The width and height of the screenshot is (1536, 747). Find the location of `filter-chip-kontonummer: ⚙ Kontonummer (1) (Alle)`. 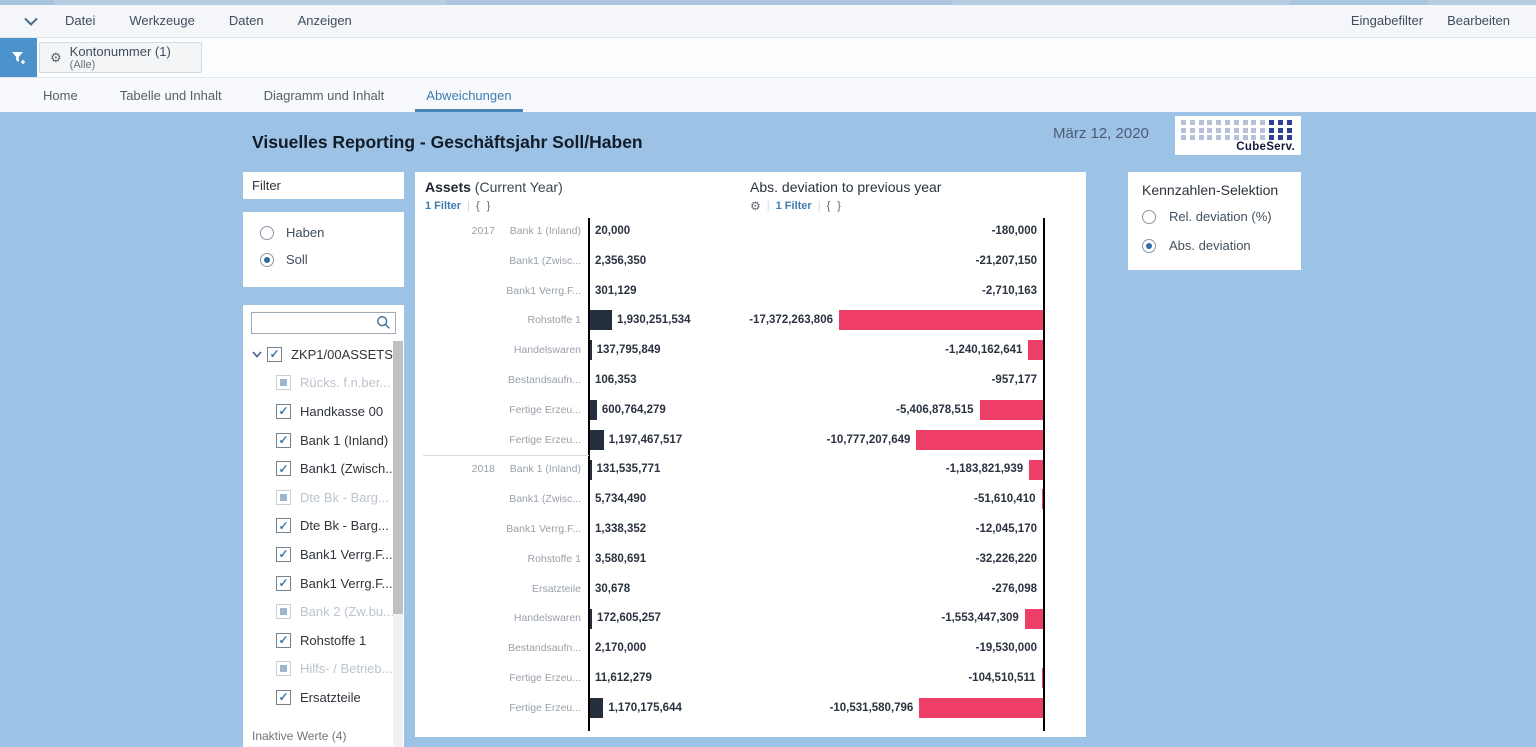

filter-chip-kontonummer: ⚙ Kontonummer (1) (Alle) is located at coordinates (120, 57).